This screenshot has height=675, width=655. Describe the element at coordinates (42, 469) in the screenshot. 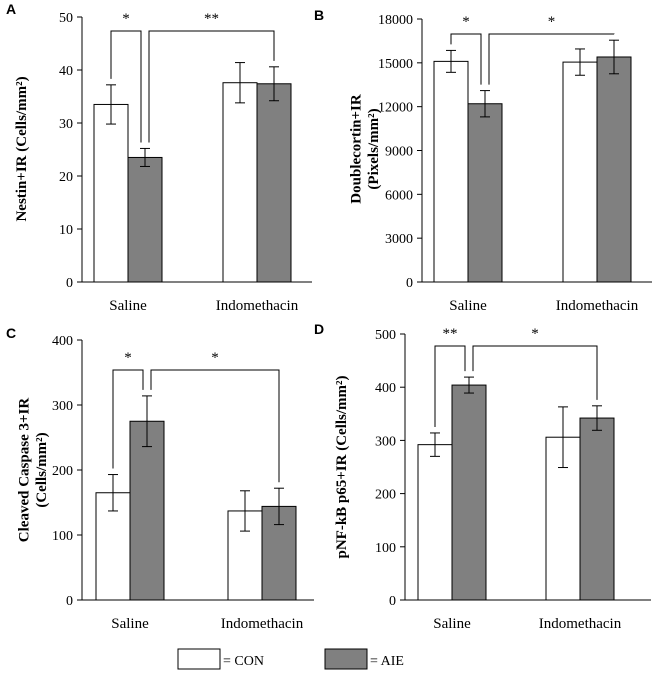

I see `y-axis-label-line: (Cells/mm²)` at that location.